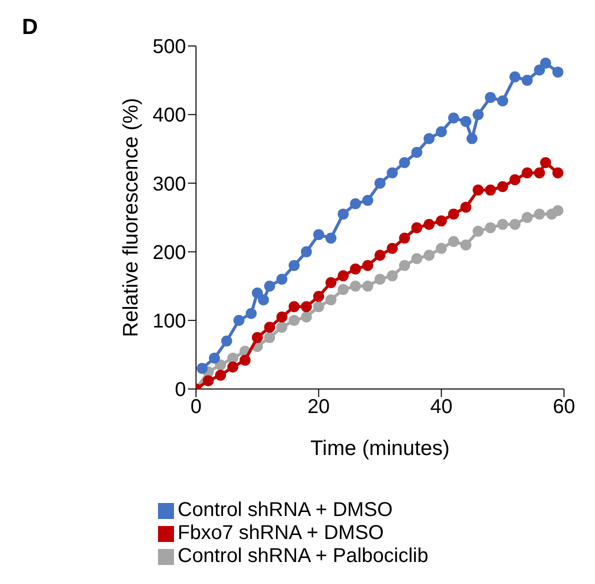  Describe the element at coordinates (169, 115) in the screenshot. I see `y-tick-label: 400` at that location.